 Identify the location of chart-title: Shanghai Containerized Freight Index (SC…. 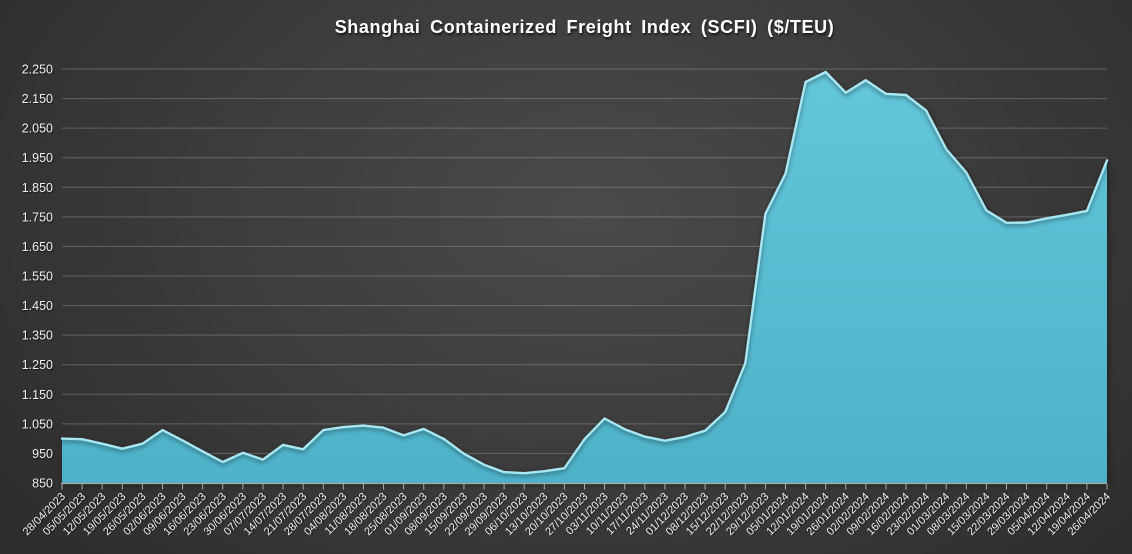
(584, 27).